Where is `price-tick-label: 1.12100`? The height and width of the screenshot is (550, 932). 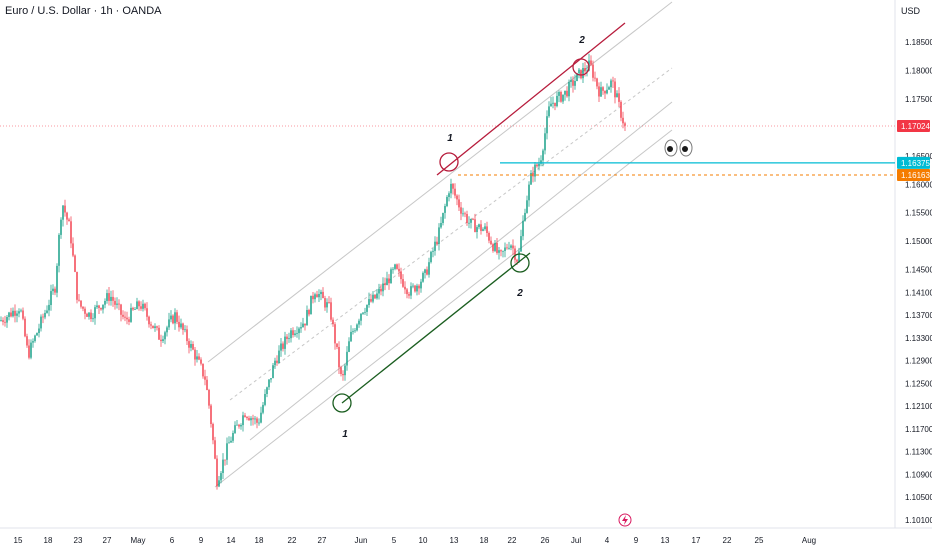 price-tick-label: 1.12100 is located at coordinates (918, 406).